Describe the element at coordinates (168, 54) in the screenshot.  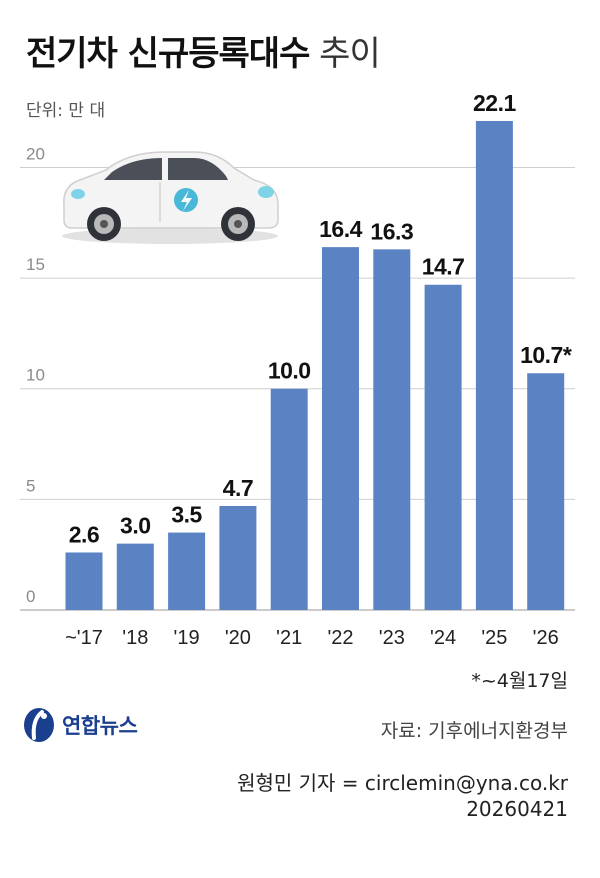
I see `chart-title-main: 전기차 신규등록대수` at that location.